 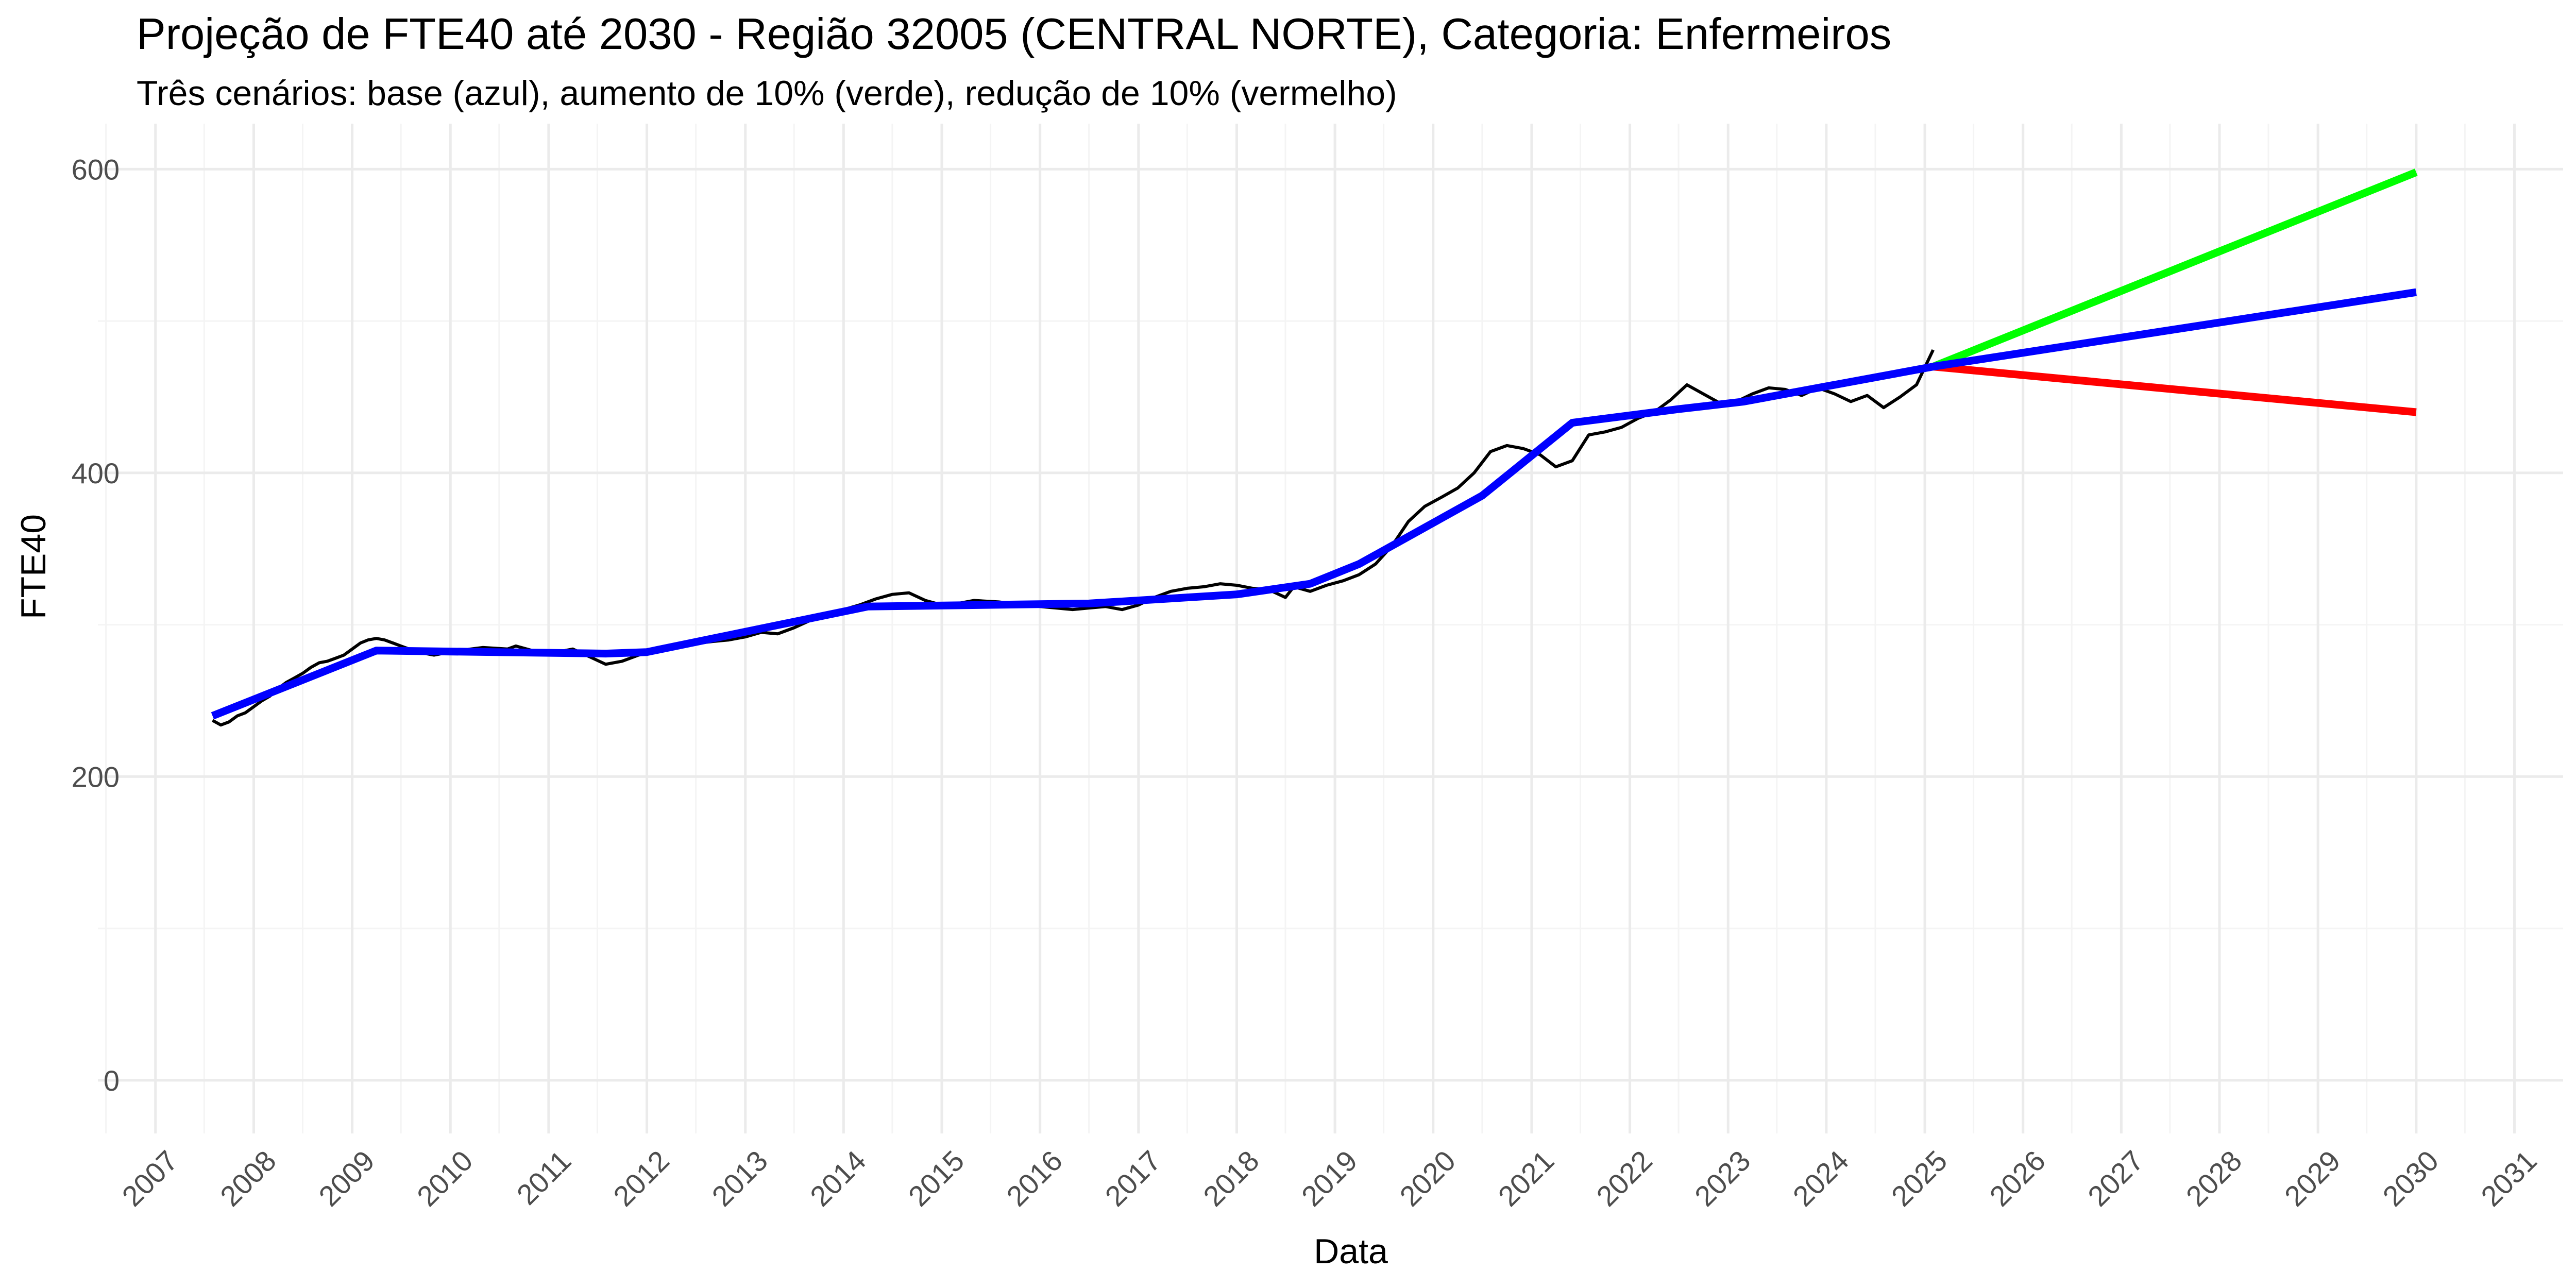 What do you see at coordinates (346, 1178) in the screenshot?
I see `x-tick-label: 2009` at bounding box center [346, 1178].